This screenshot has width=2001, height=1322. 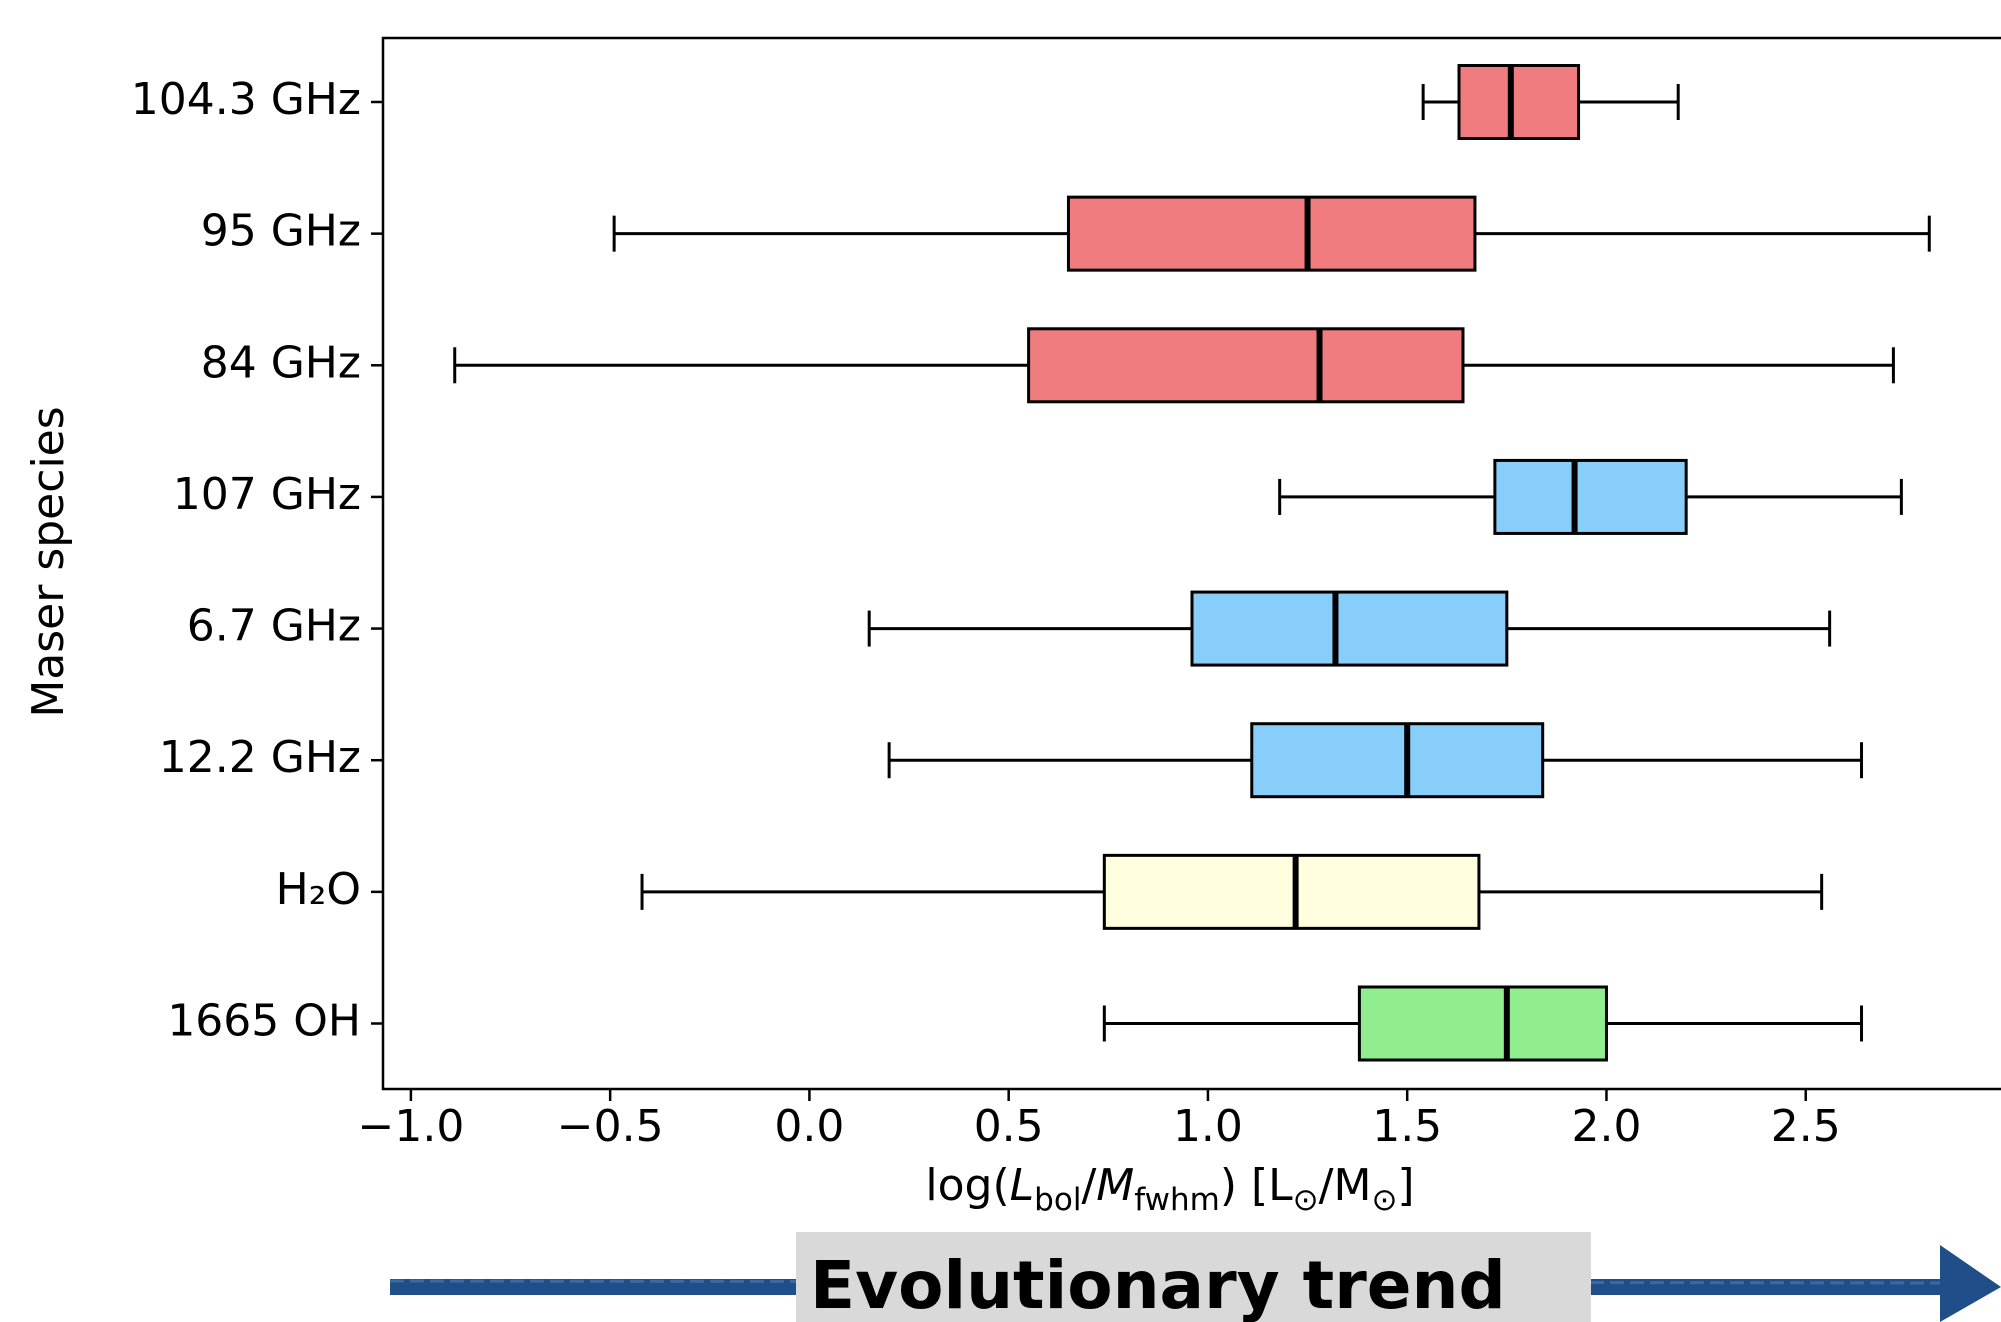 I want to click on y-tick-label: 6.7 GHz, so click(x=274, y=626).